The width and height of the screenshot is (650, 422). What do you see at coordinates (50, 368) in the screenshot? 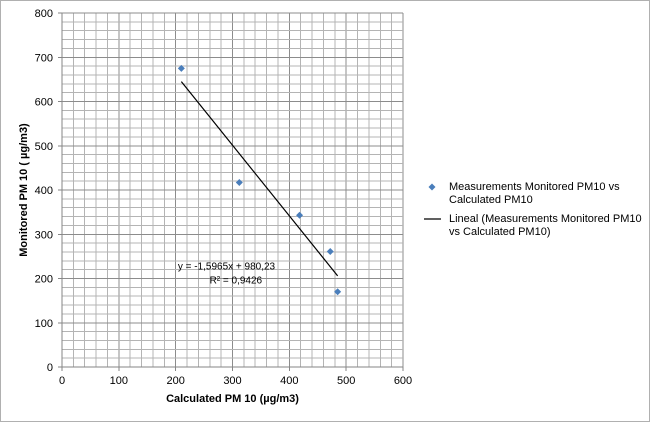
I see `y-tick-label: 0` at bounding box center [50, 368].